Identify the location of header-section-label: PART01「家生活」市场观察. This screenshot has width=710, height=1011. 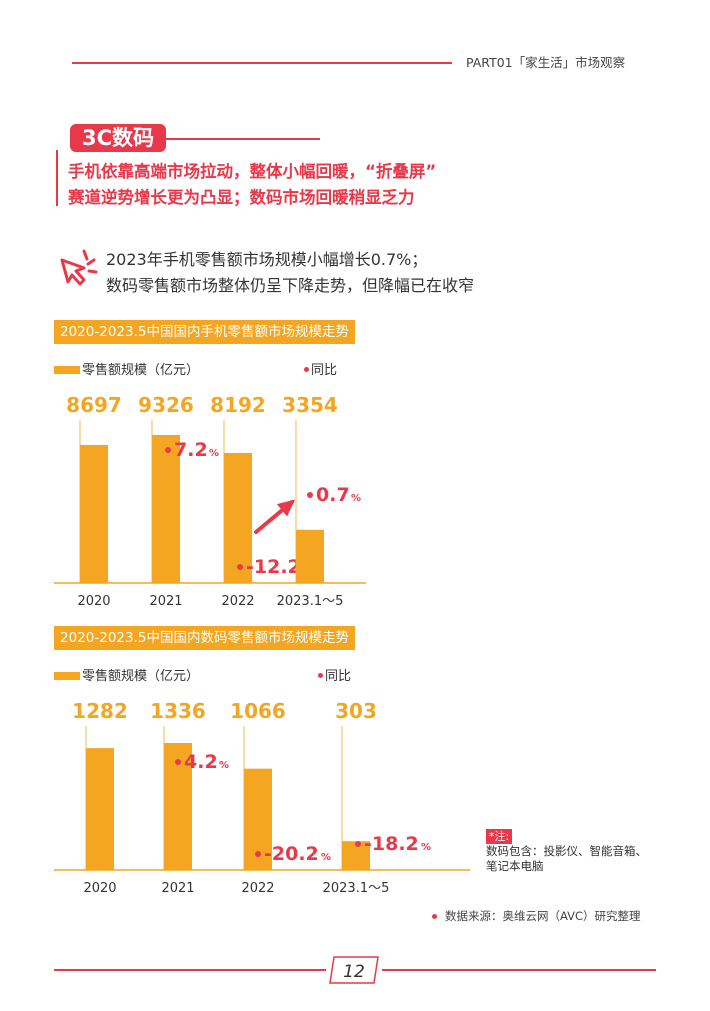
(546, 62).